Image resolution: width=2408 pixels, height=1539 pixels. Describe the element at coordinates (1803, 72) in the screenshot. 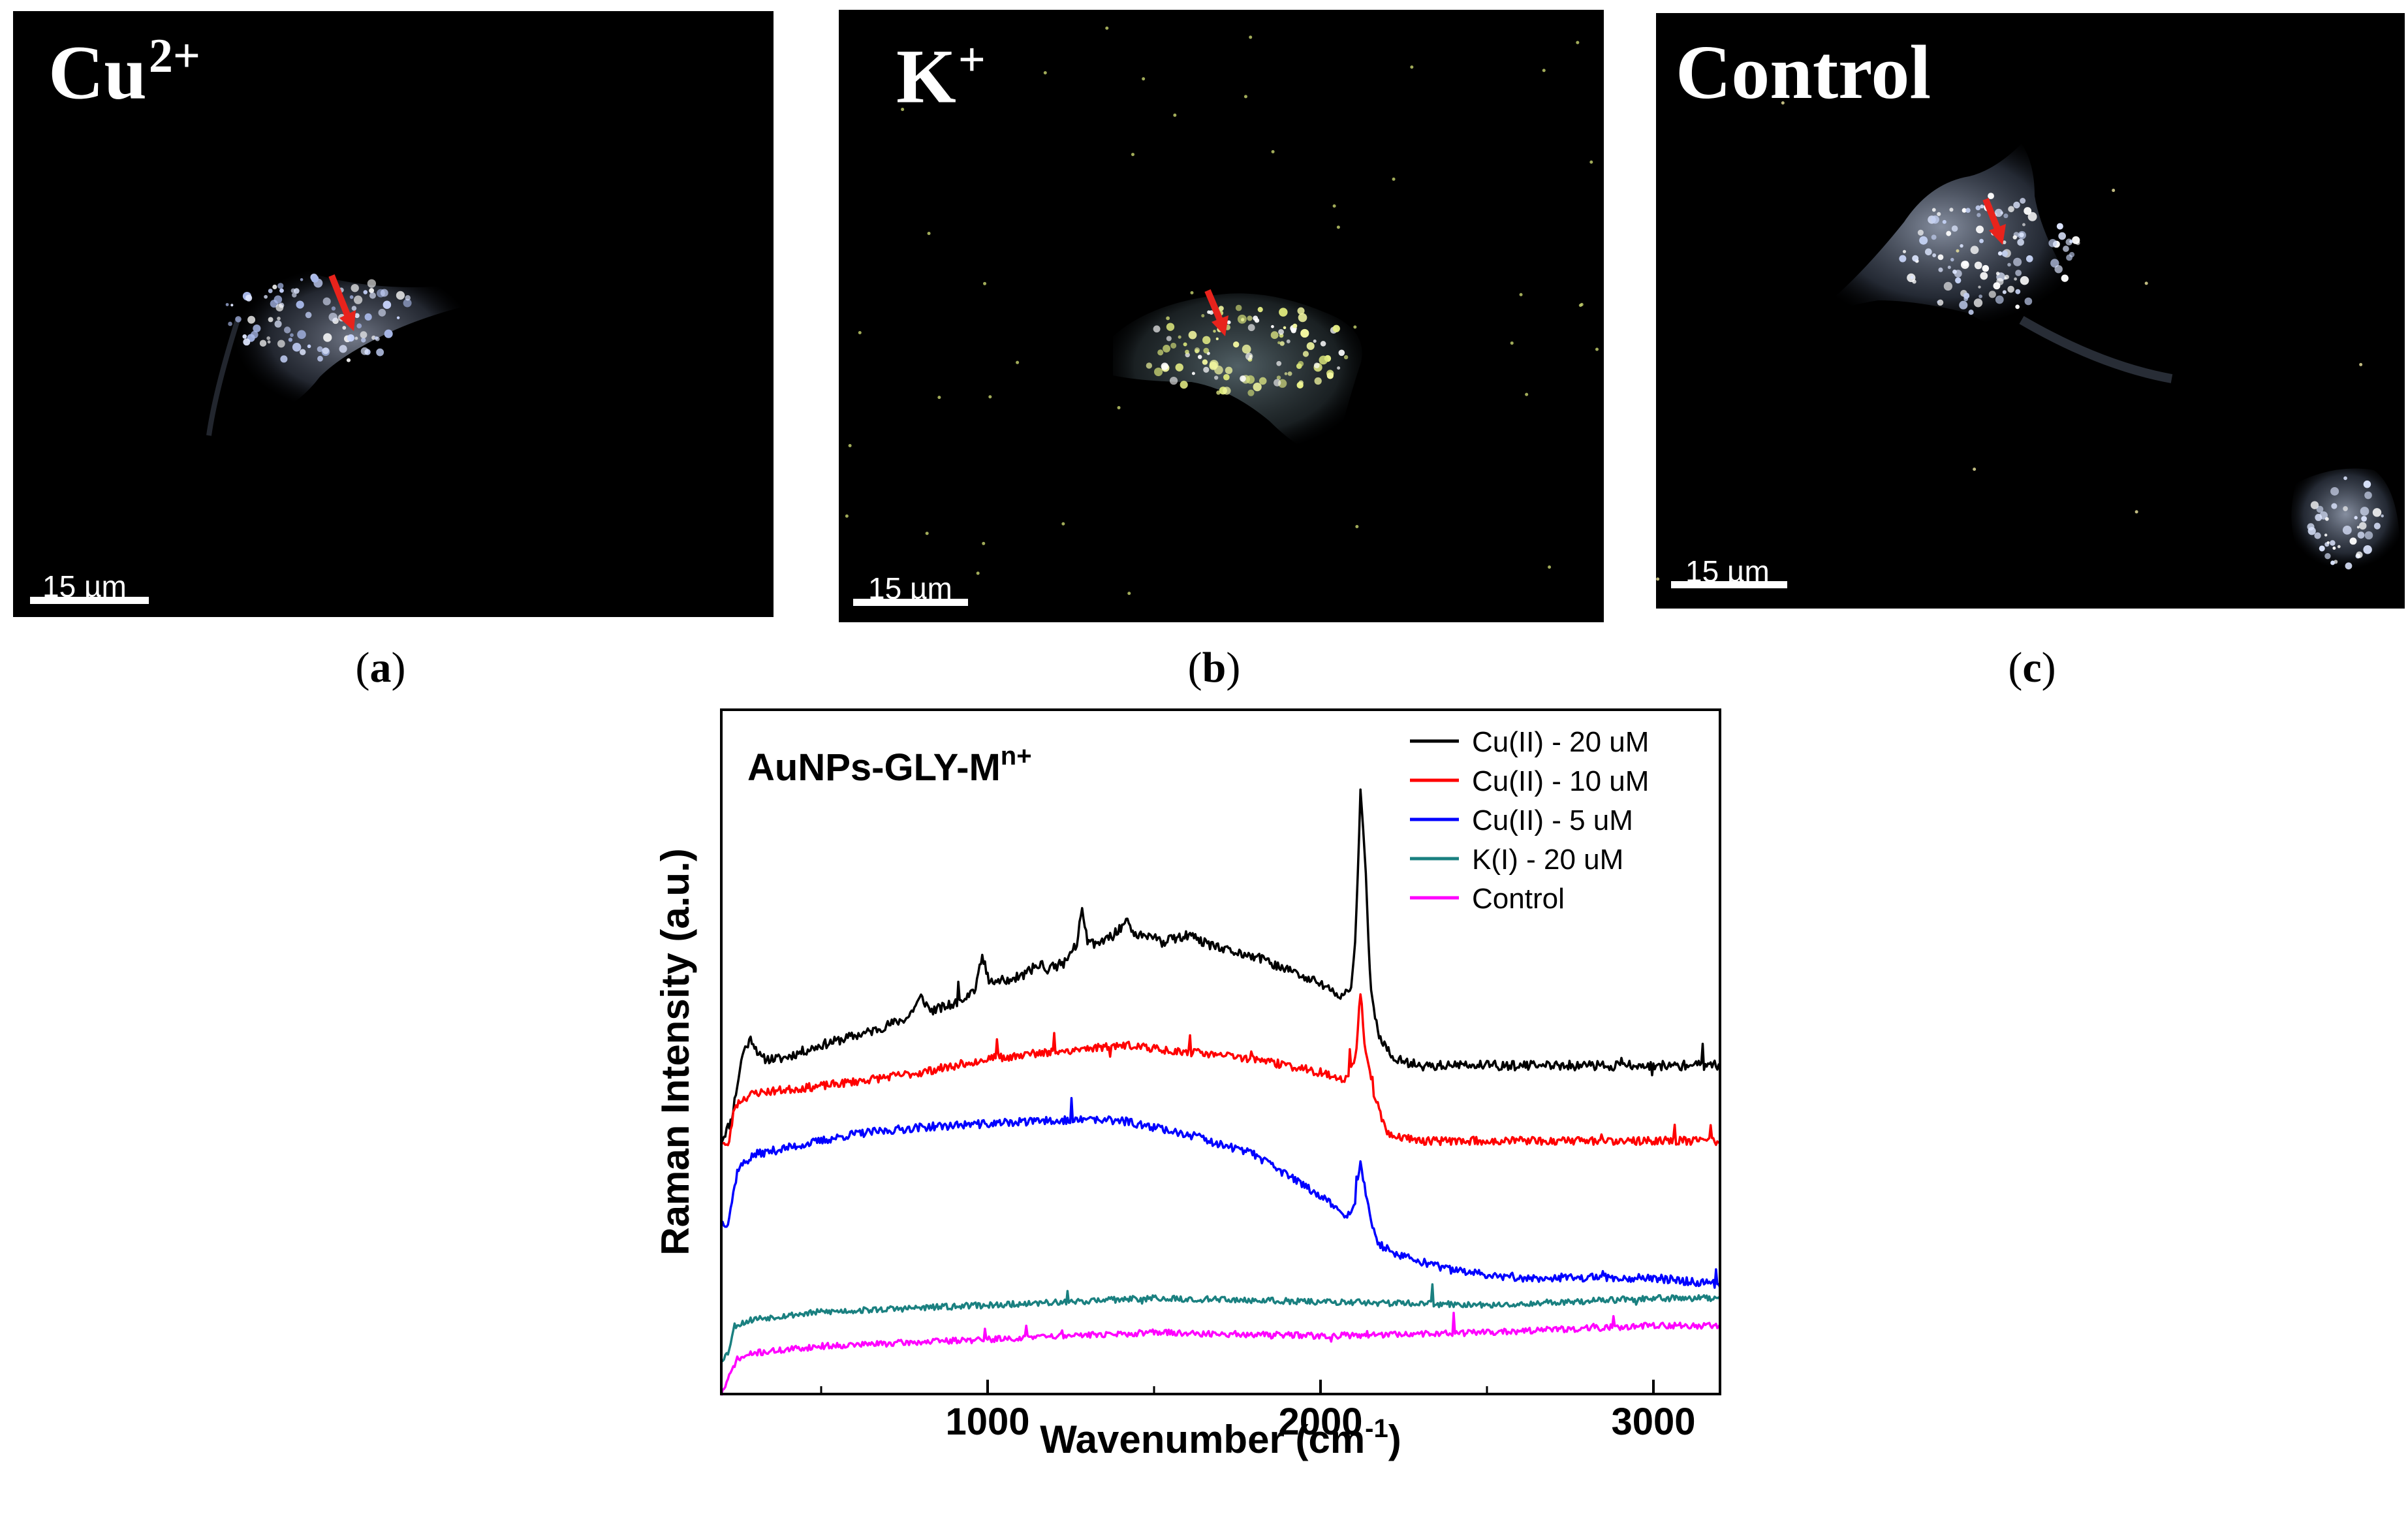

I see `ion-label-c: Control` at that location.